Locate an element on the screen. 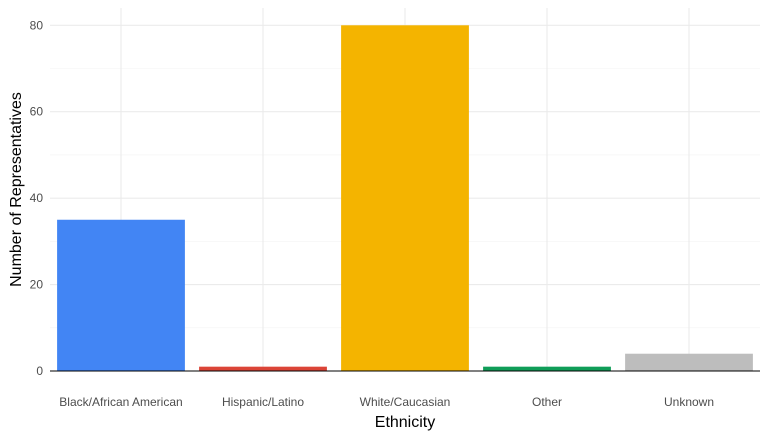 The image size is (768, 439). x-tick-label: Hispanic/Latino is located at coordinates (263, 402).